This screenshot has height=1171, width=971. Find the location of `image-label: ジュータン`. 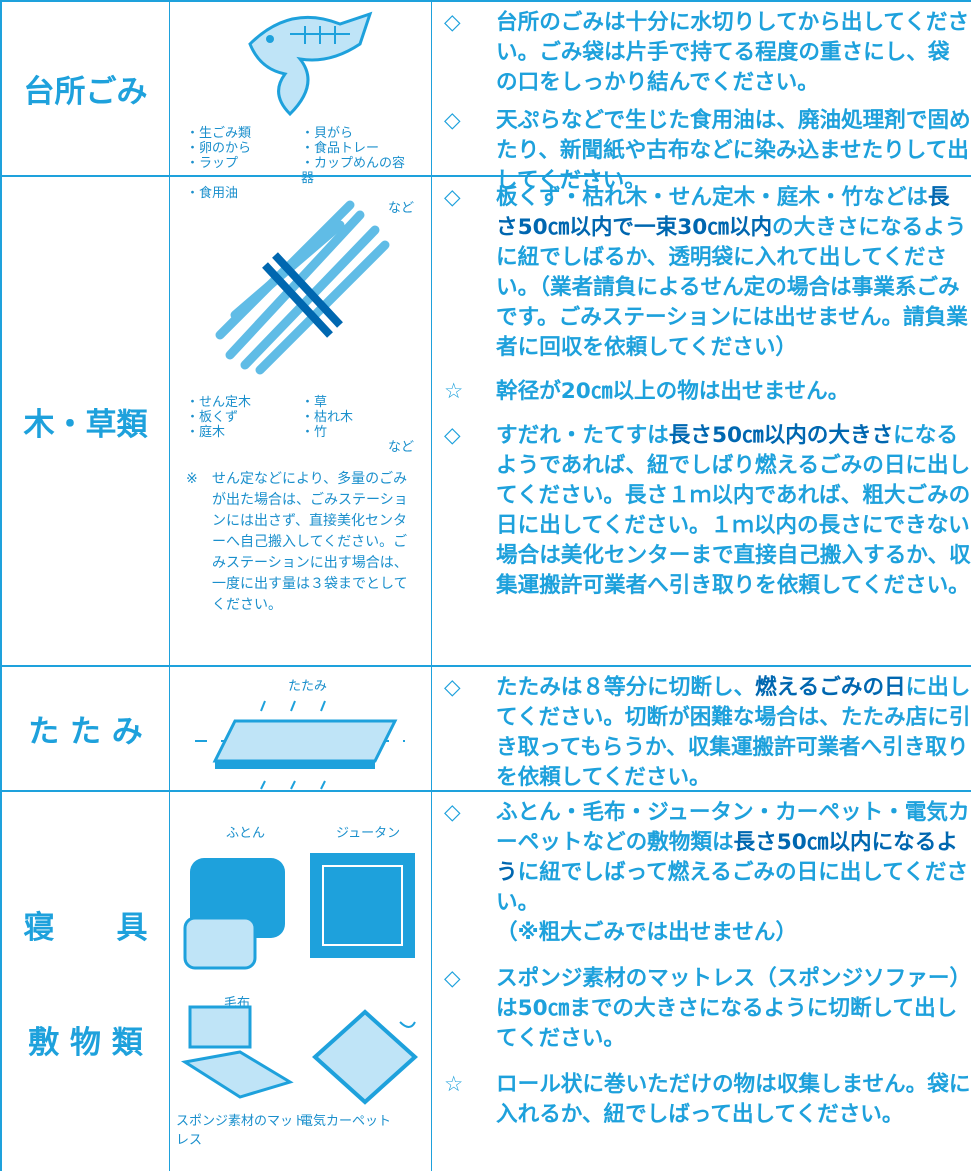

image-label: ジュータン is located at coordinates (368, 833).